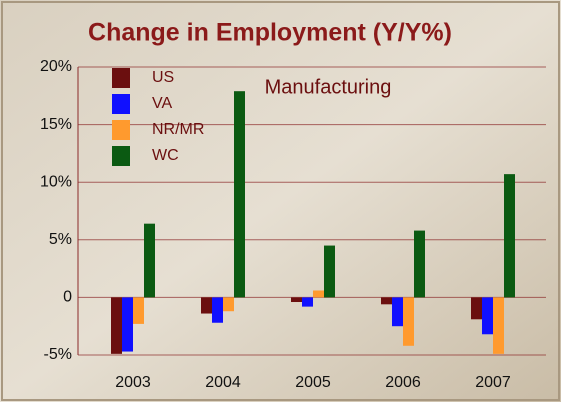 Image resolution: width=561 pixels, height=402 pixels. Describe the element at coordinates (56, 124) in the screenshot. I see `y-tick-label: 15%` at that location.